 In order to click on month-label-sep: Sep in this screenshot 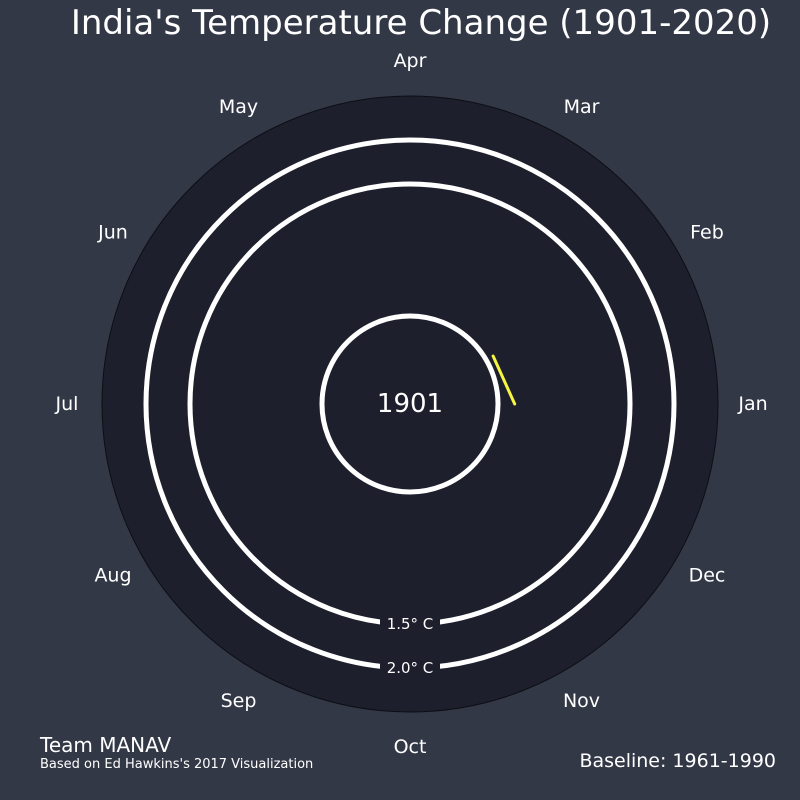, I will do `click(239, 701)`.